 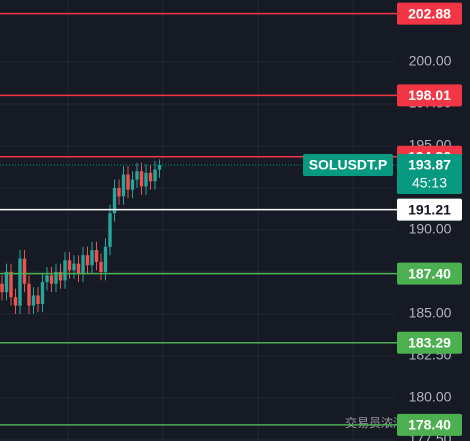 What do you see at coordinates (430, 313) in the screenshot?
I see `y-tick-label: 185.00` at bounding box center [430, 313].